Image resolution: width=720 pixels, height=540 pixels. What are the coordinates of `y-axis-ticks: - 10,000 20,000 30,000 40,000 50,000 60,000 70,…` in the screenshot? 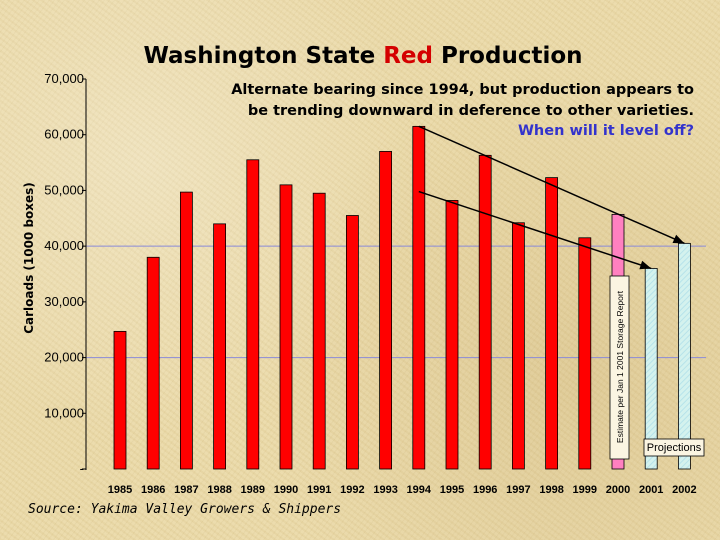 It's located at (65, 273).